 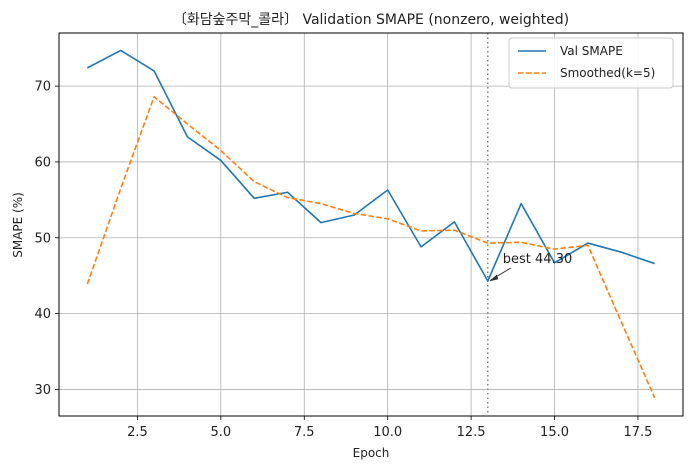 I want to click on legend-box, so click(x=591, y=63).